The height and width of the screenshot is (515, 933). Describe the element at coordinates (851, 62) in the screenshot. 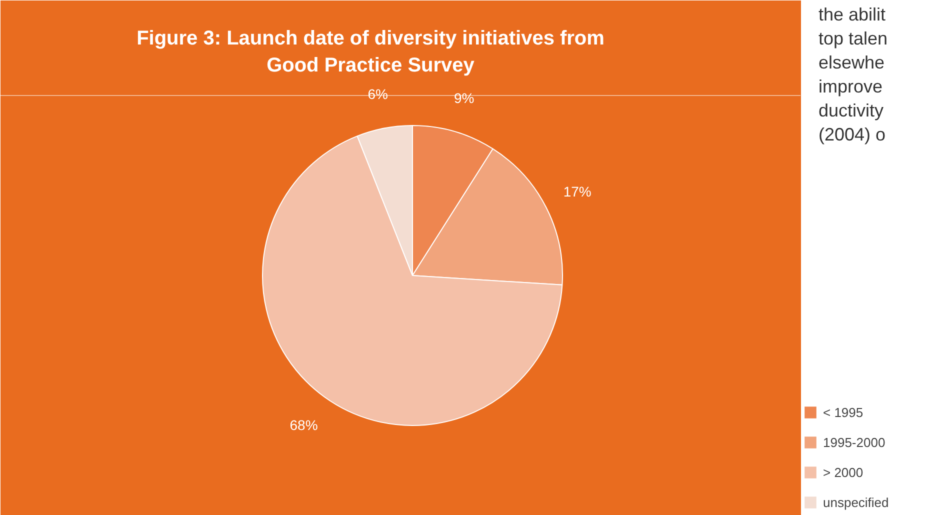

I see `text: elsewhe` at that location.